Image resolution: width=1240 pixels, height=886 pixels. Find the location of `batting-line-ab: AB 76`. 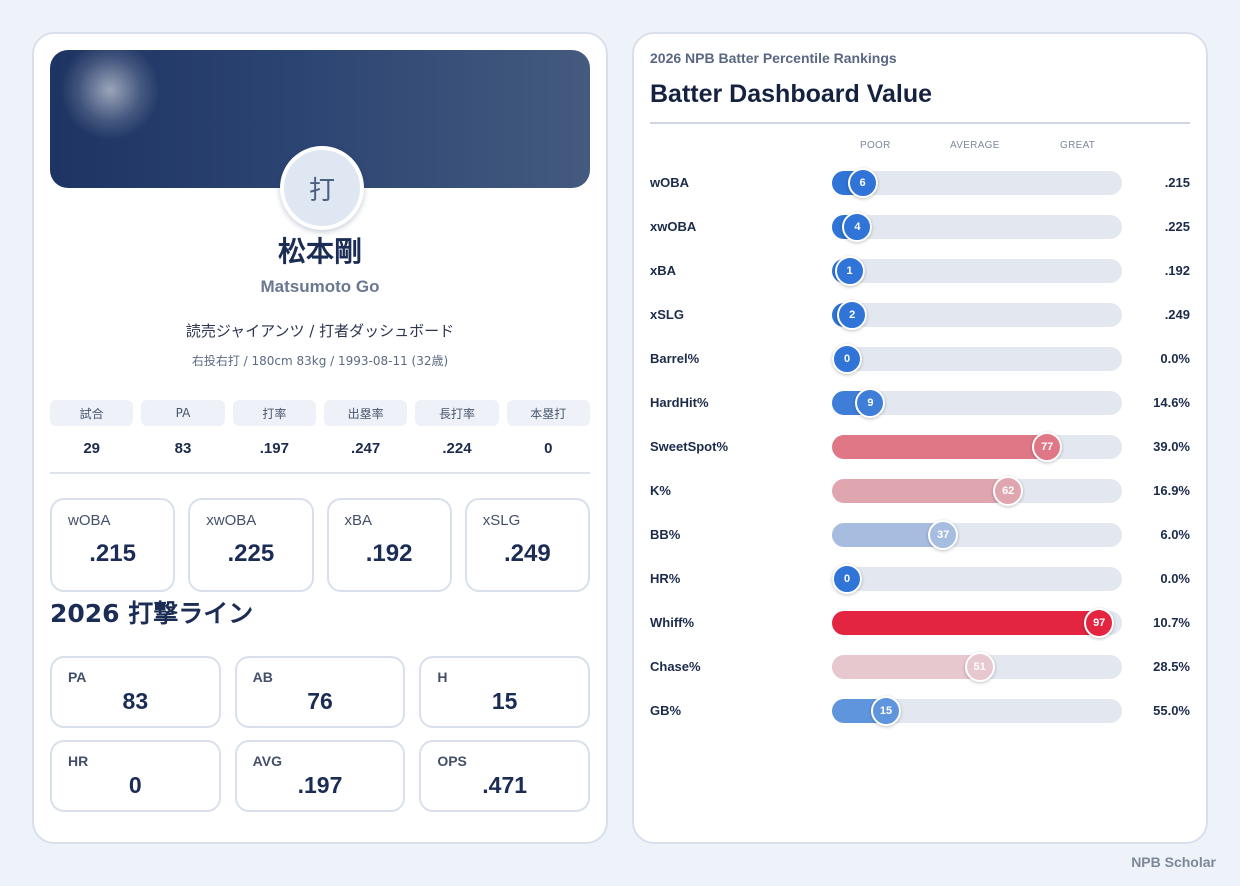

batting-line-ab: AB 76 is located at coordinates (320, 692).